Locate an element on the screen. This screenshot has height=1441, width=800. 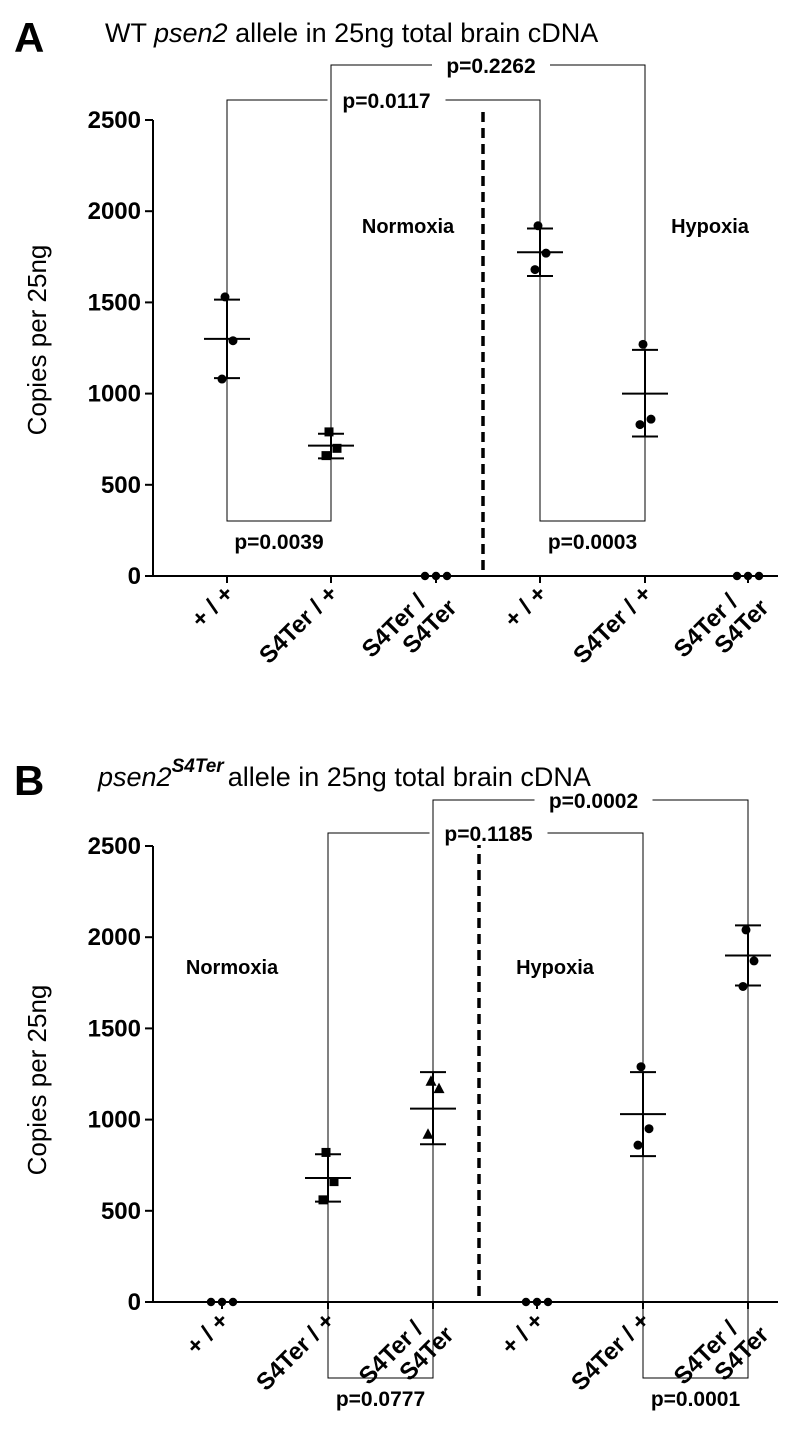
panel-a-p-value-label: p=0.0039 is located at coordinates (278, 542).